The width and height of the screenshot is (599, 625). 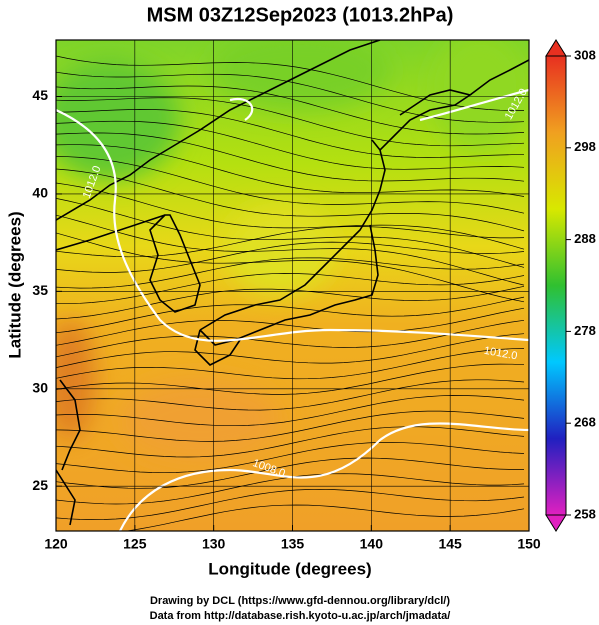 What do you see at coordinates (585, 146) in the screenshot?
I see `colorbar-tick-label: 298` at bounding box center [585, 146].